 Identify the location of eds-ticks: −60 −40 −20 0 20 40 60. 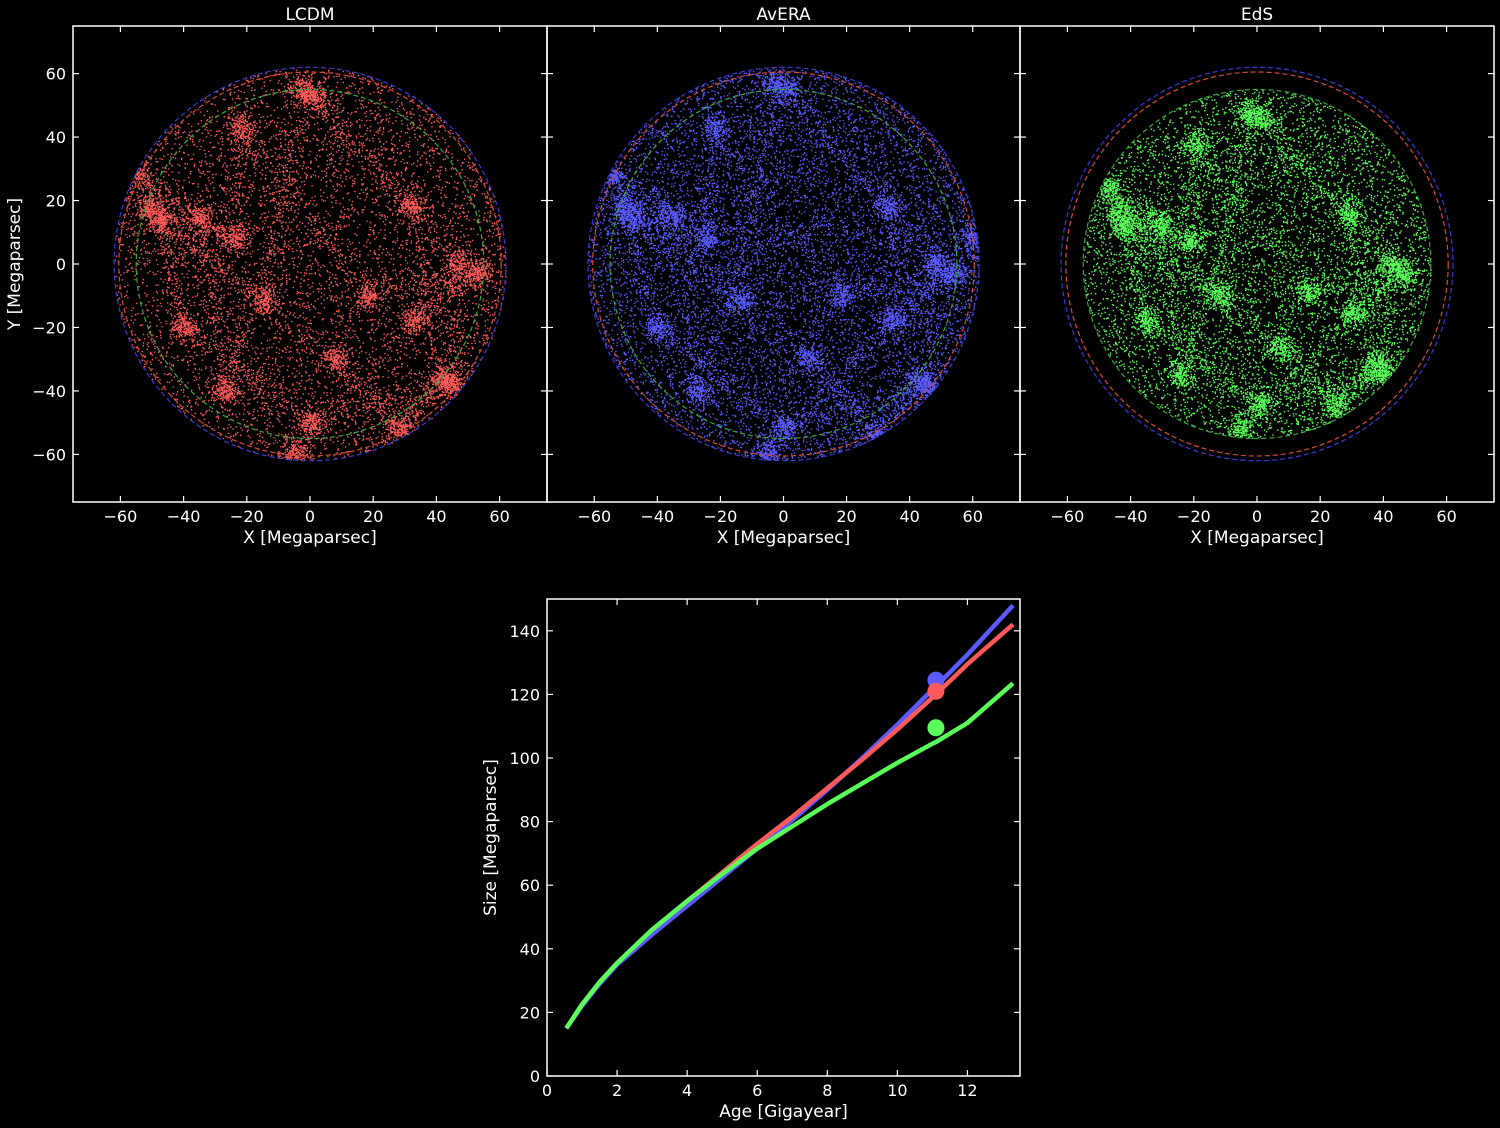
(1257, 276).